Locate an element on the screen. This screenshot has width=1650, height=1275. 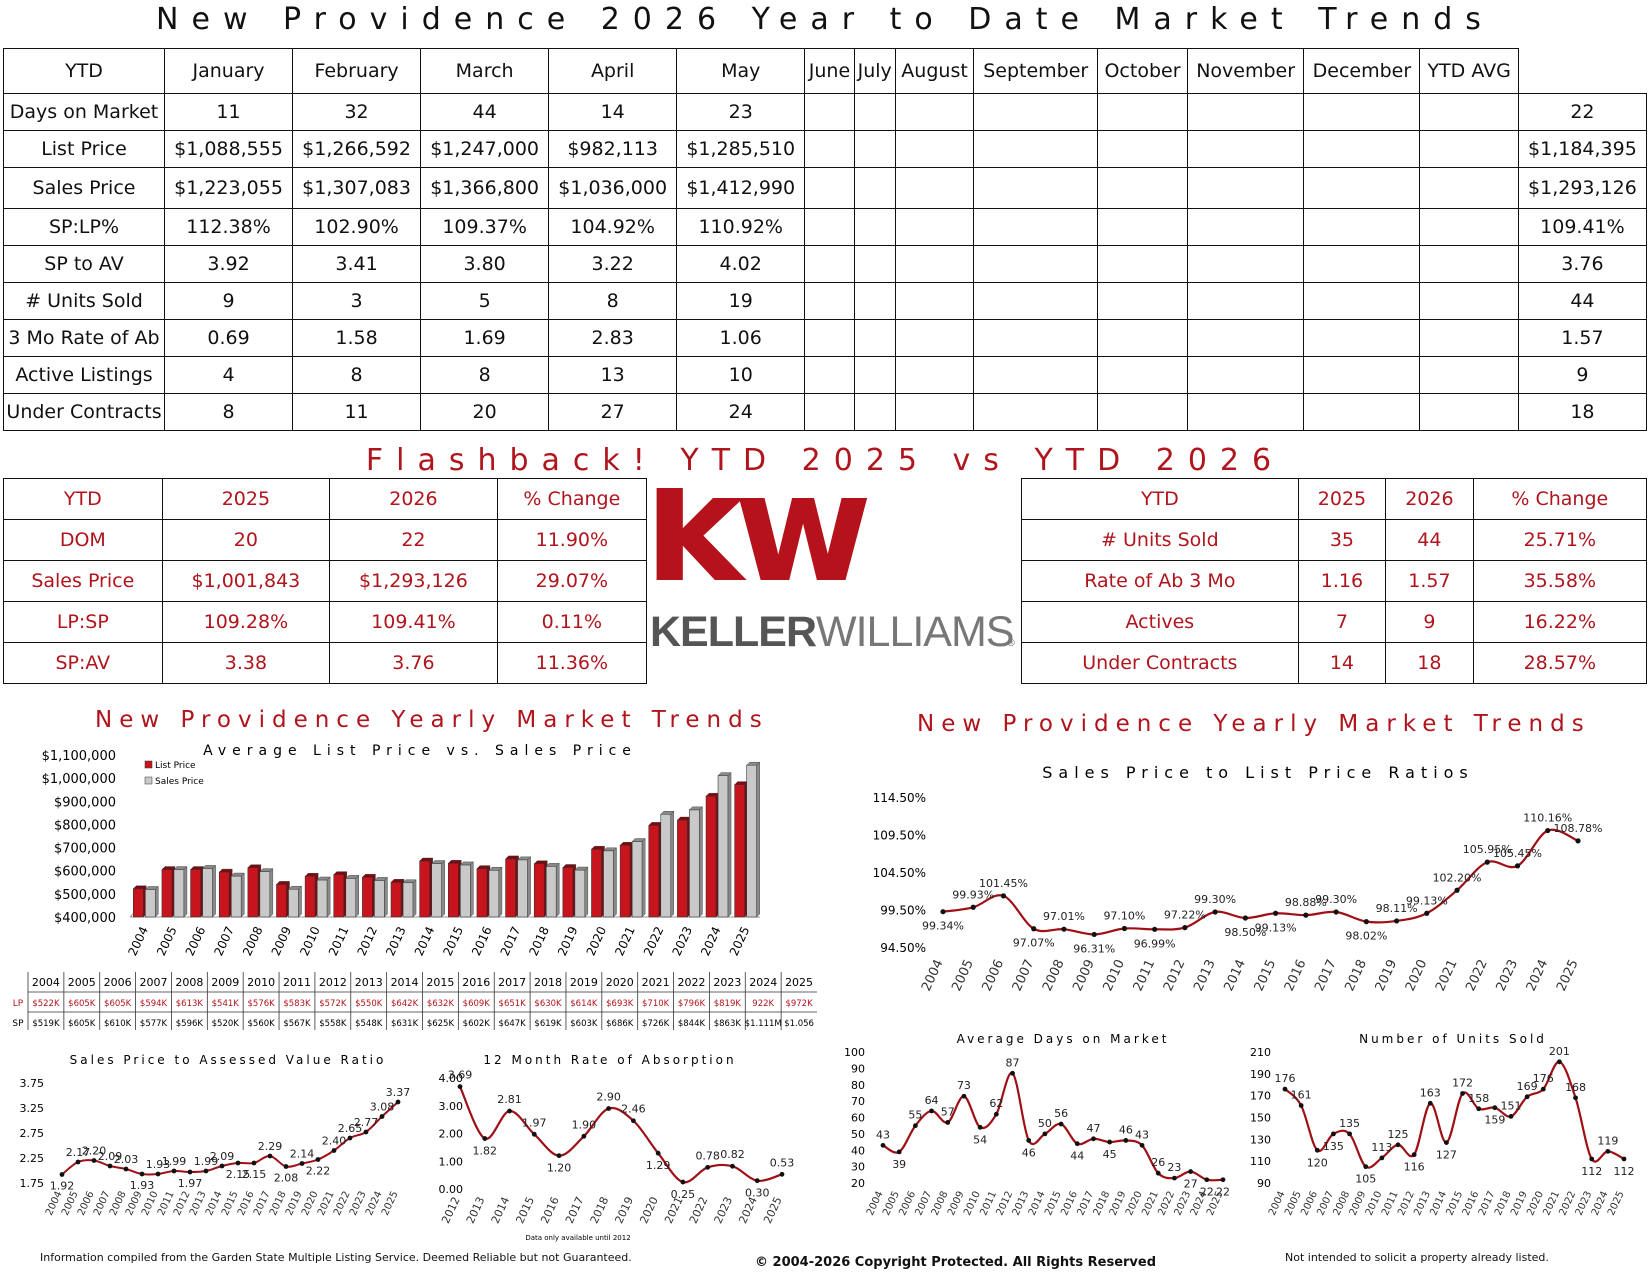
table-year: 2021 is located at coordinates (656, 982).